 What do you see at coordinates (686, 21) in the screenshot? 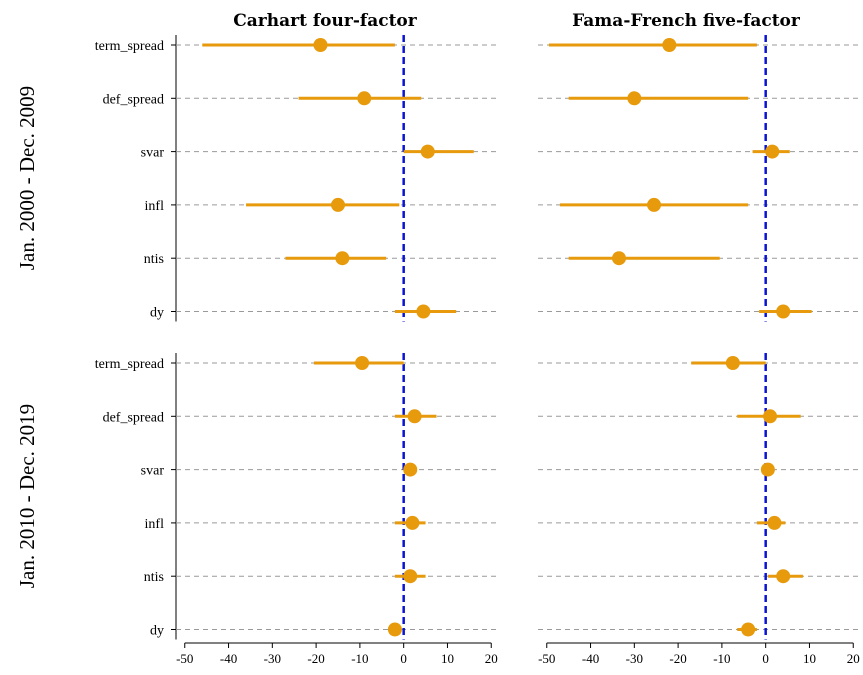
I see `column-title-fama-french: Fama-French five-factor` at bounding box center [686, 21].